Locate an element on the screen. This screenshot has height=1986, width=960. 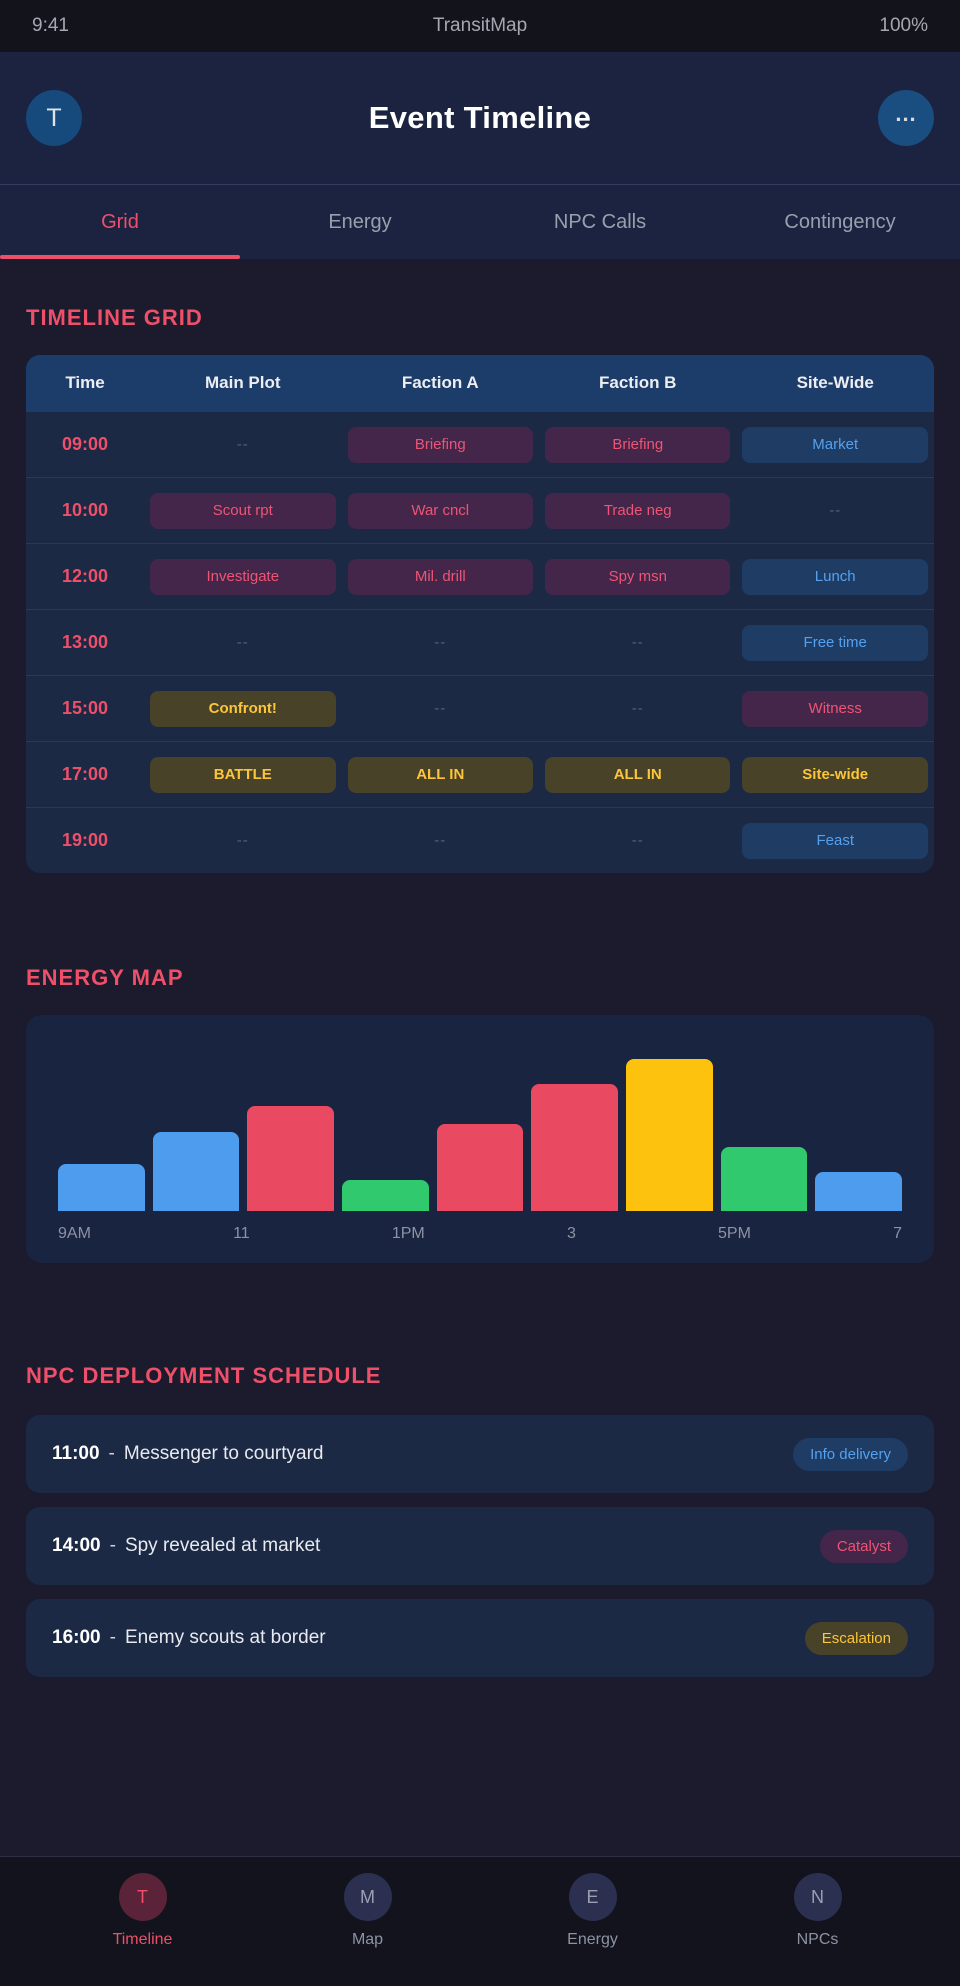
row-time: 15:00 is located at coordinates (85, 708).